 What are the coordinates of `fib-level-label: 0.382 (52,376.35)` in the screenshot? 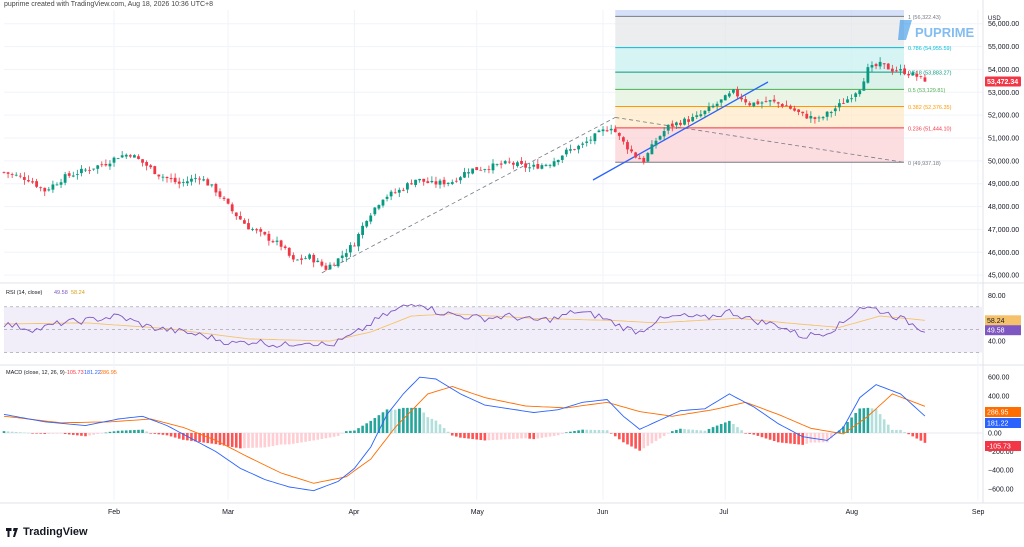 It's located at (930, 108).